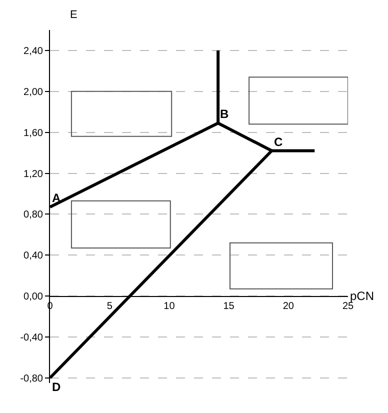  What do you see at coordinates (34, 133) in the screenshot?
I see `y-tick-label: 1,60` at bounding box center [34, 133].